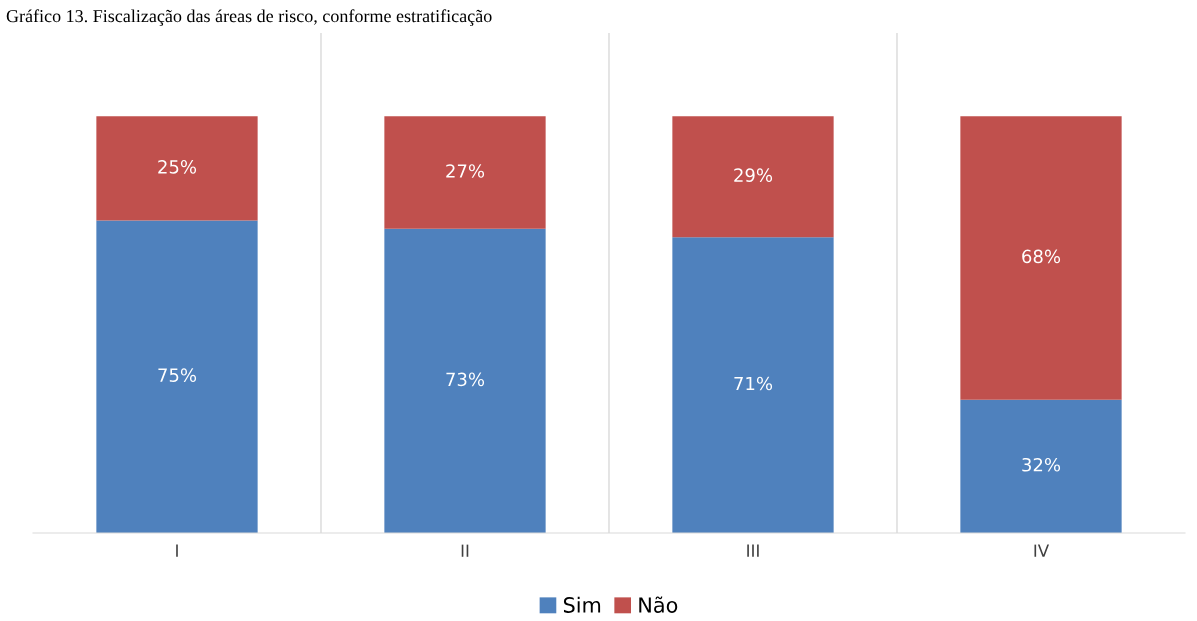  I want to click on data-label: 27%, so click(465, 171).